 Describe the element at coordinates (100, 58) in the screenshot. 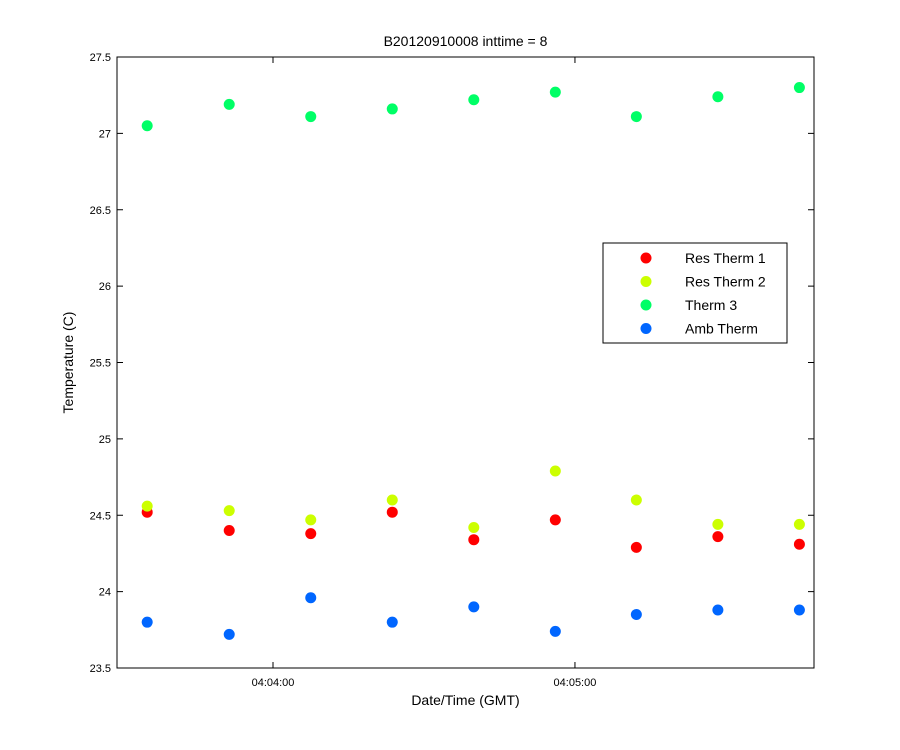

I see `y-tick-label: 27.5` at that location.